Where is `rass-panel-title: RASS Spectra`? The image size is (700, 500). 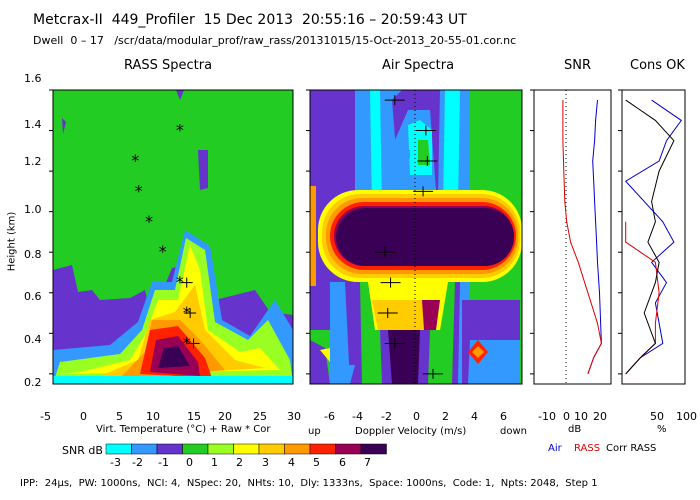 rass-panel-title: RASS Spectra is located at coordinates (168, 65).